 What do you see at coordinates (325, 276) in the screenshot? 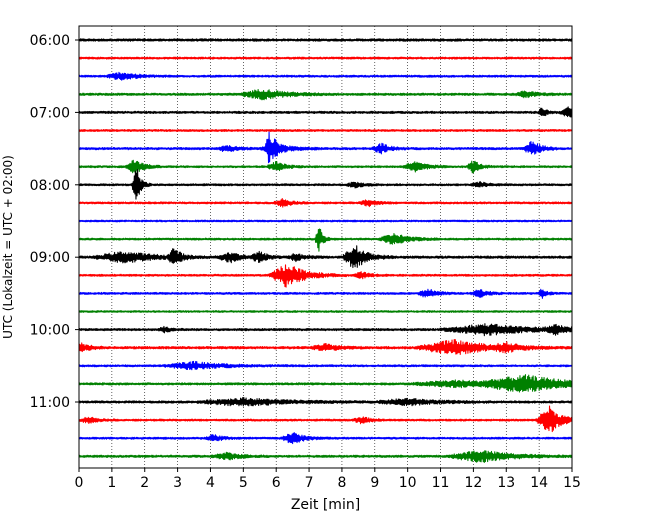
I see `trace-09:15` at bounding box center [325, 276].